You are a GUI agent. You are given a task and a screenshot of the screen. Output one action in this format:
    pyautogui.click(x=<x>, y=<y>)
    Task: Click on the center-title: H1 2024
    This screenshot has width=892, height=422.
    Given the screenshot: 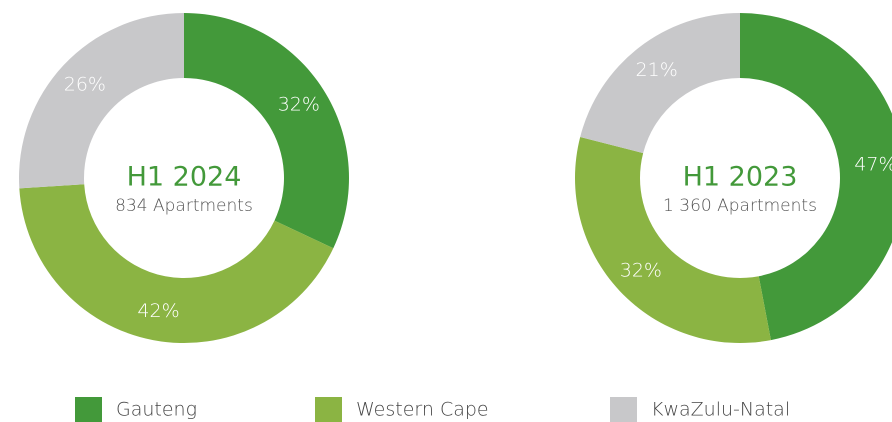 What is the action you would take?
    pyautogui.click(x=184, y=177)
    